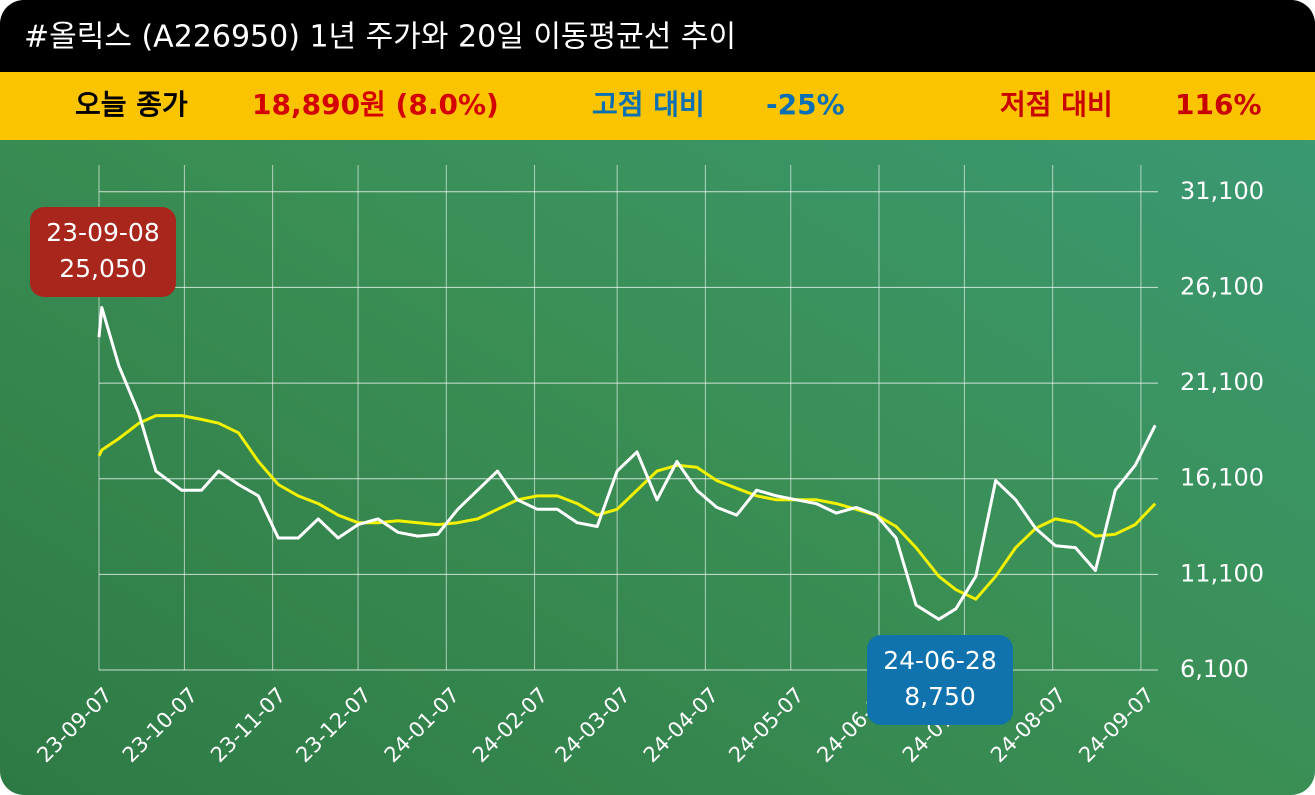 The width and height of the screenshot is (1315, 795). I want to click on annotation: 24-06-28 8,750, so click(940, 680).